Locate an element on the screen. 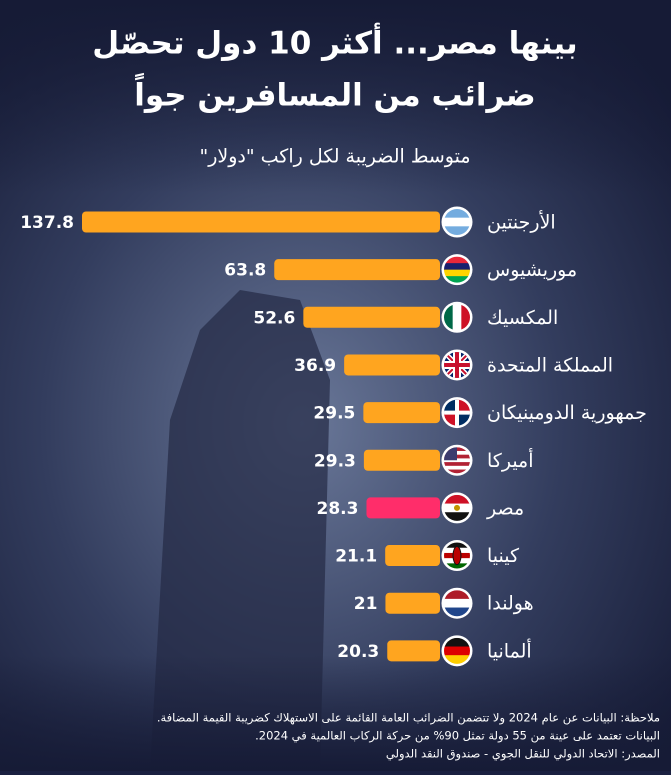 This screenshot has width=671, height=775. category-label: أميركا is located at coordinates (510, 460).